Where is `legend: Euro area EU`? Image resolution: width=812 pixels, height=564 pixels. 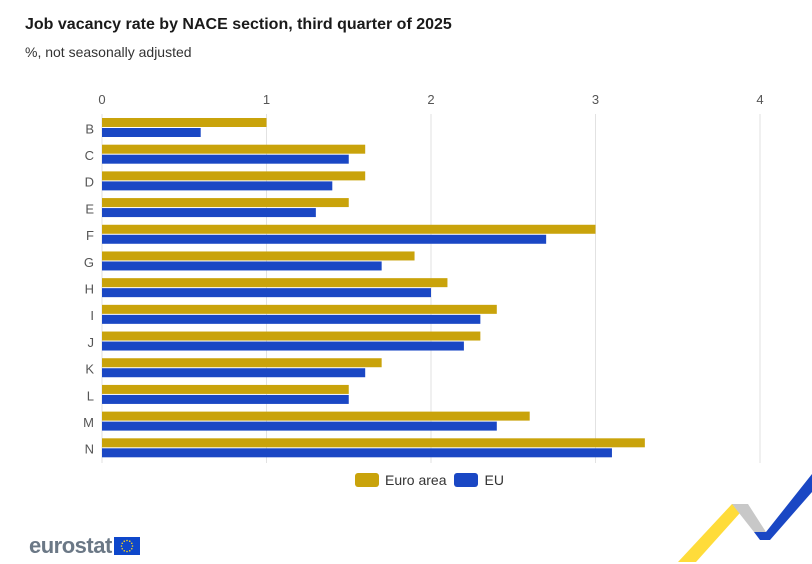
legend: Euro area EU is located at coordinates (429, 480).